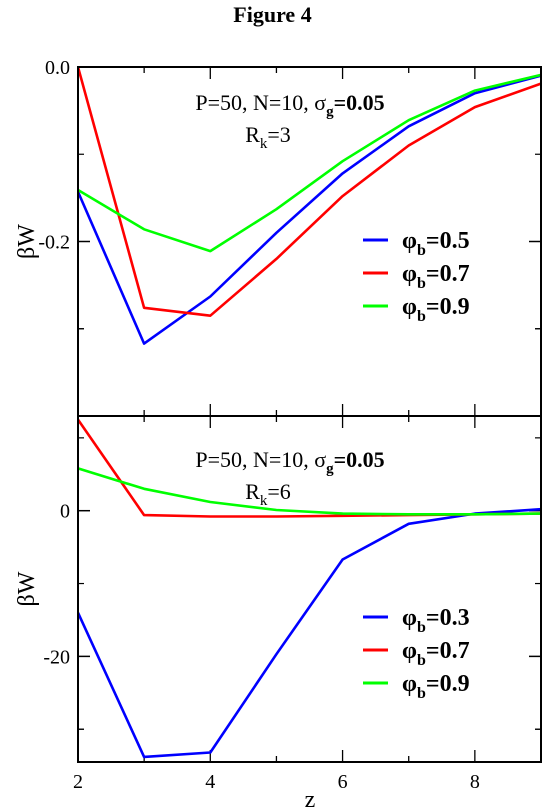 The image size is (545, 807). I want to click on legend: φb=0.5φb=0.7φb=0.9, so click(416, 276).